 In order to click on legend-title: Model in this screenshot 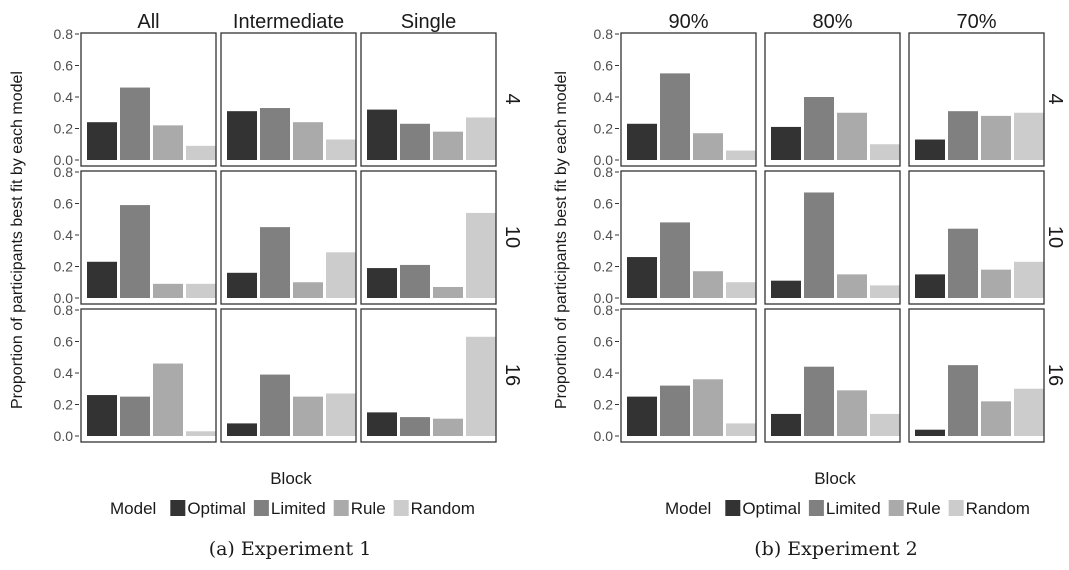, I will do `click(688, 508)`.